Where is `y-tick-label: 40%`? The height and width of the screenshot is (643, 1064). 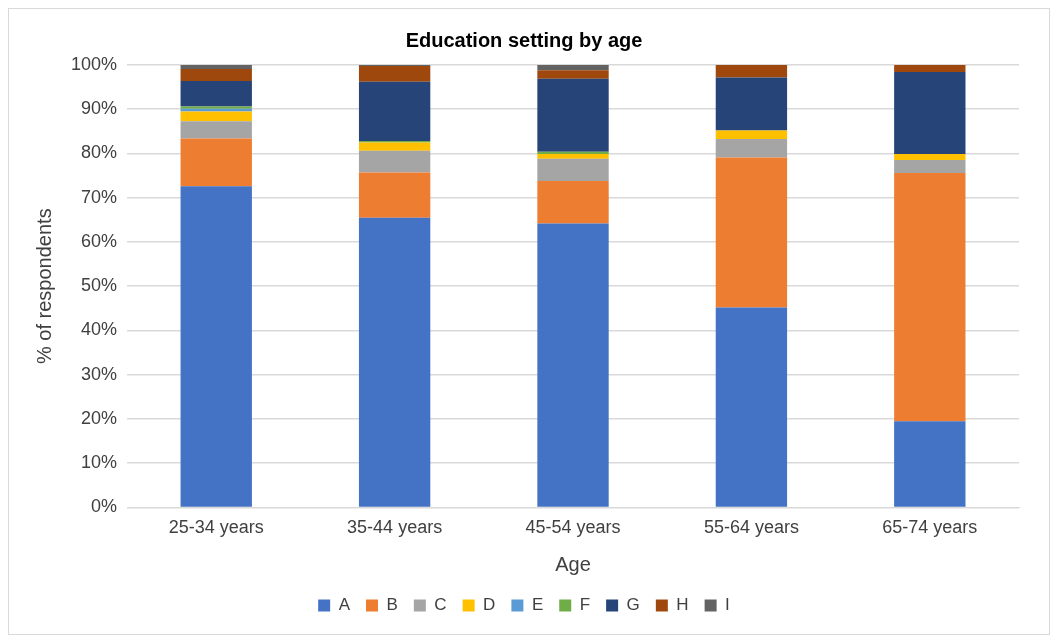
y-tick-label: 40% is located at coordinates (99, 329).